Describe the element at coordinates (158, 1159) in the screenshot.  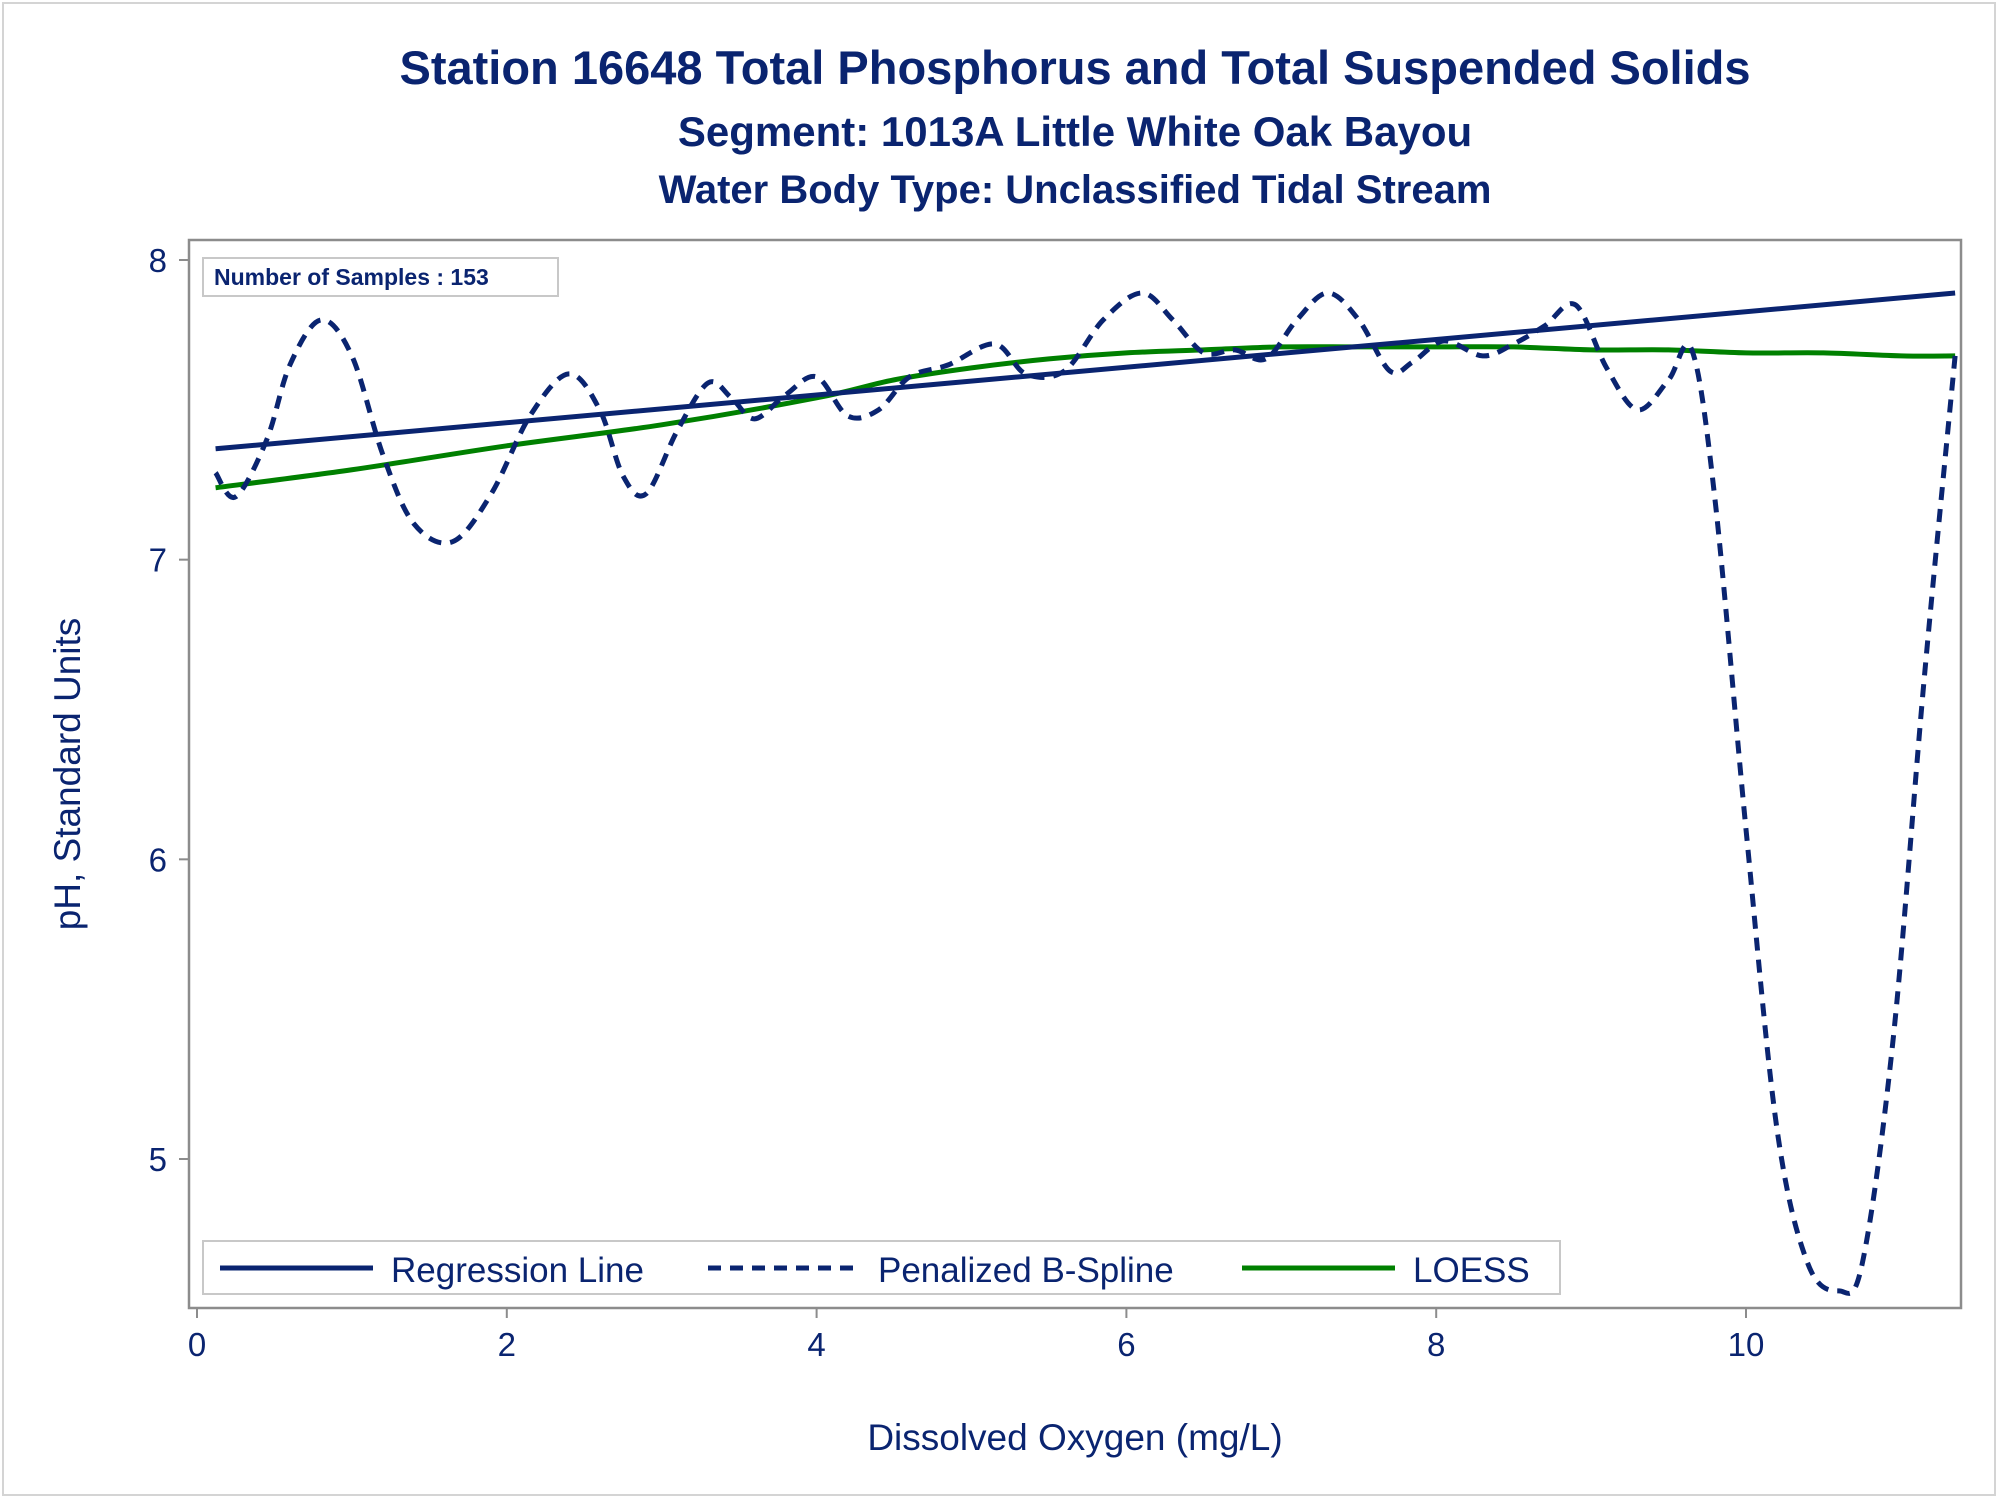
I see `y-tick-label: 5` at that location.